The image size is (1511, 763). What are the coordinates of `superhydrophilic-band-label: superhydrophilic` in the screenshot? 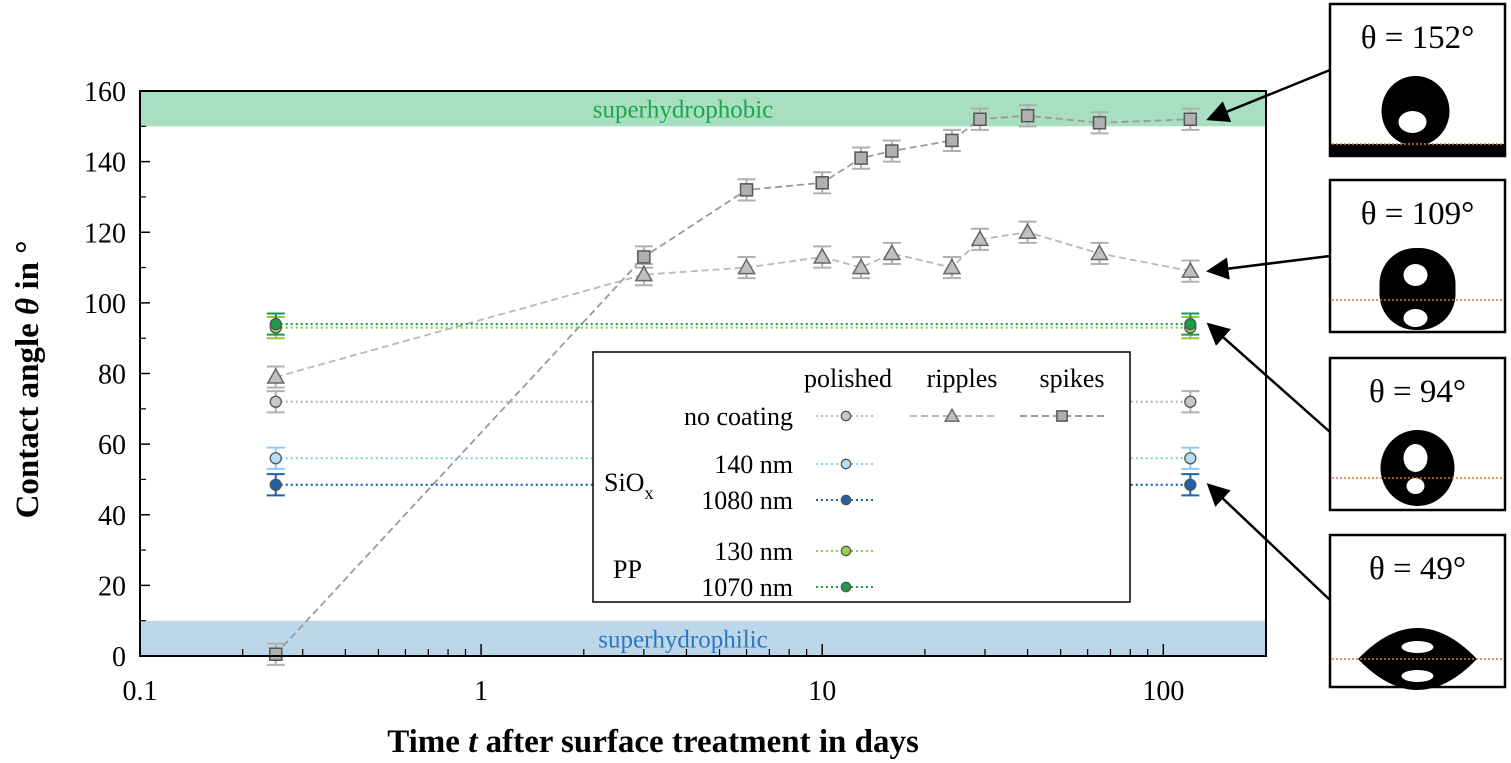 It's located at (682, 639).